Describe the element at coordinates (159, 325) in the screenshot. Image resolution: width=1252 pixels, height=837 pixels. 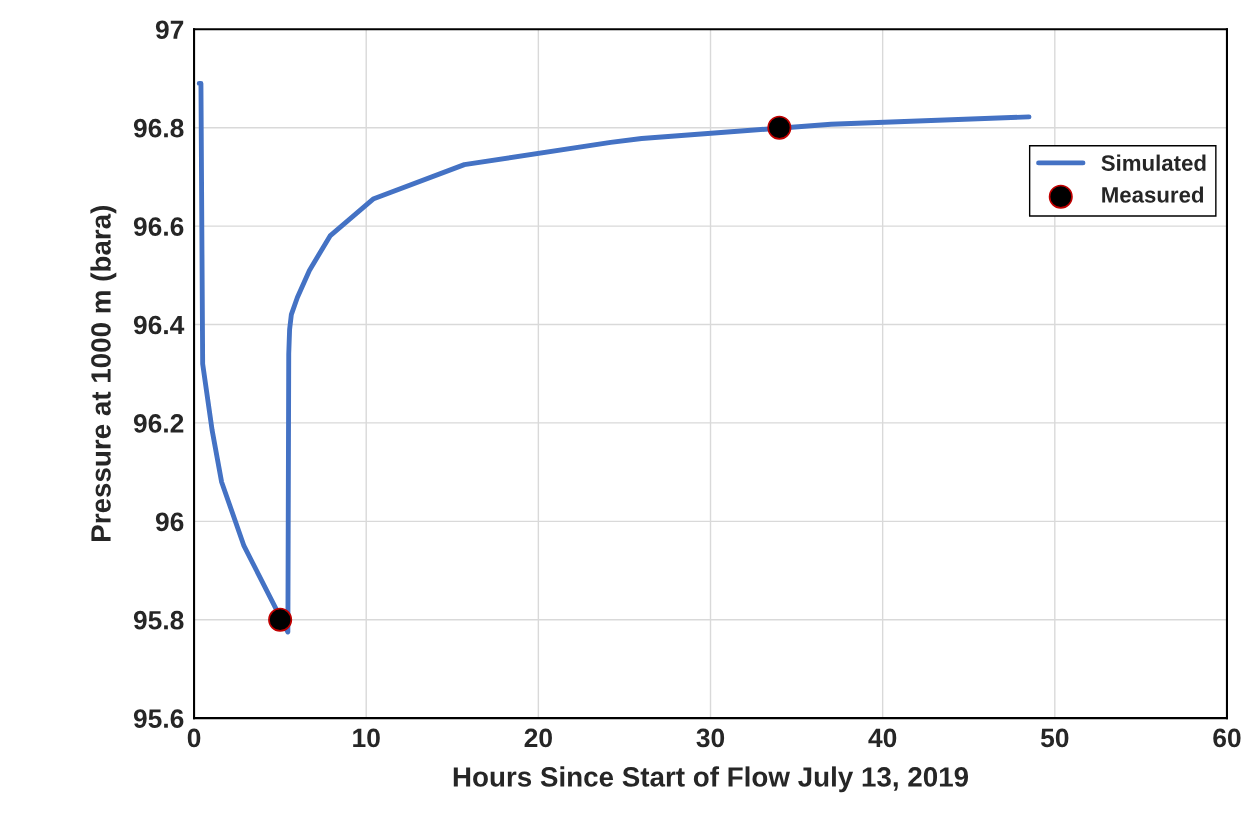
I see `y-tick-label: 96.4` at that location.